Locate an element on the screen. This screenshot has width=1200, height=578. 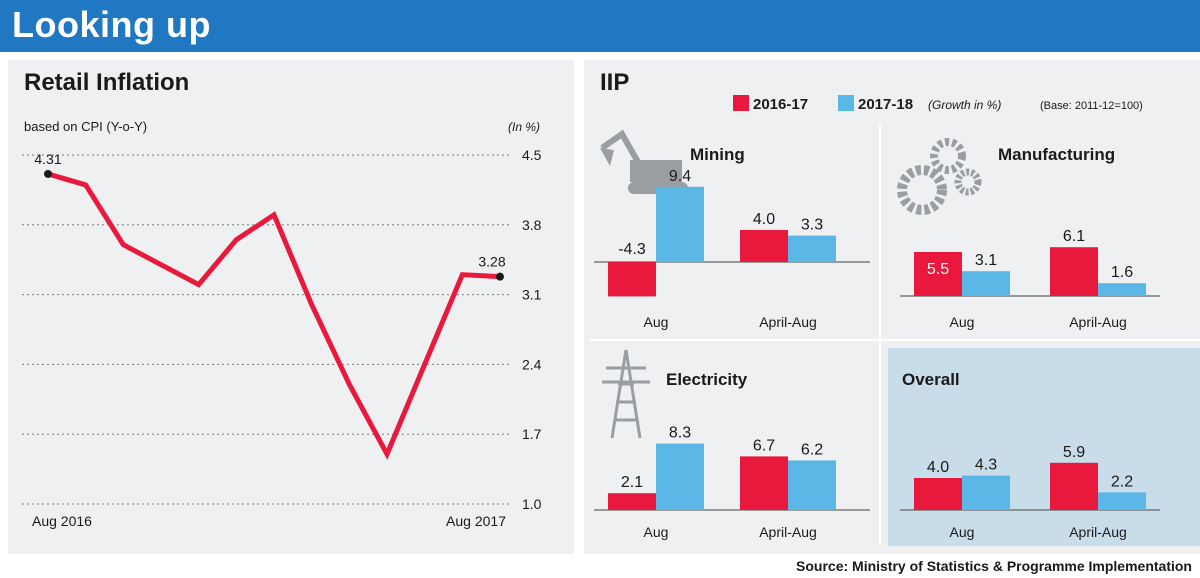
iip-bar-value-label: 3.1 is located at coordinates (986, 260).